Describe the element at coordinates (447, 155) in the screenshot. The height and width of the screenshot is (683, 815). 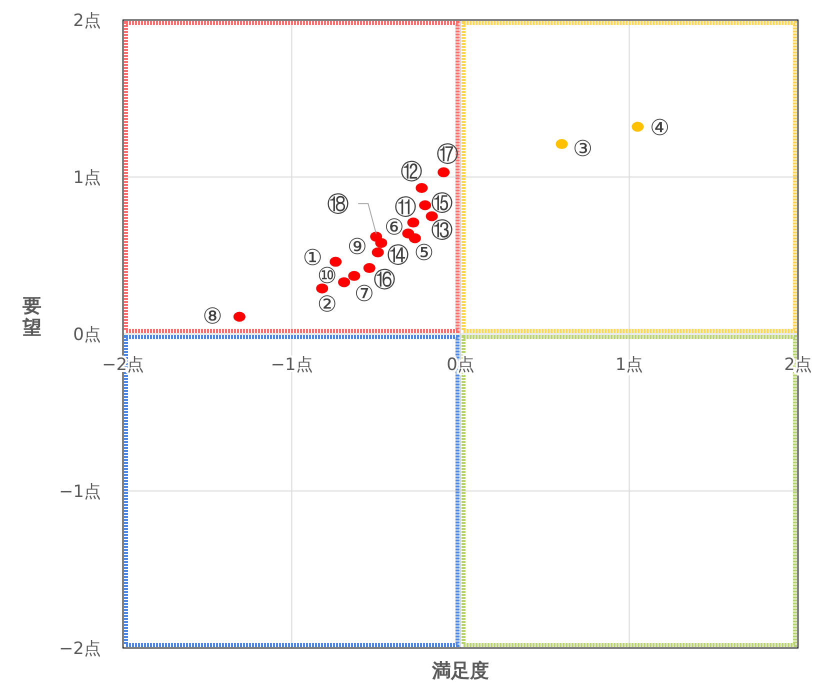
I see `annotation: ⑰` at that location.